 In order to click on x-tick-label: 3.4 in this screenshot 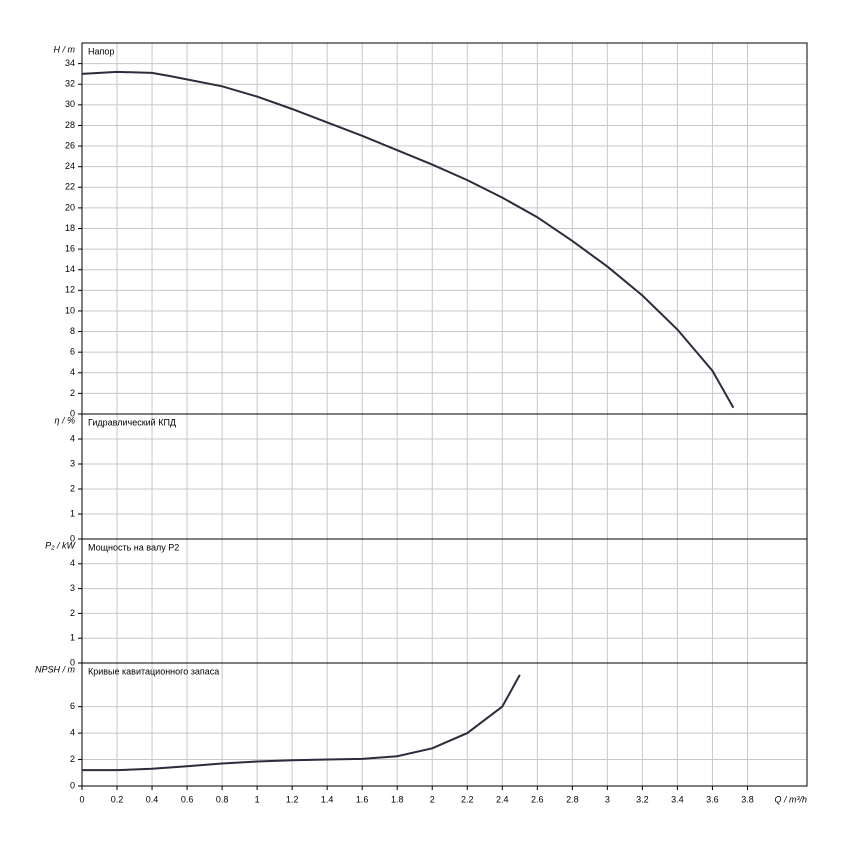, I will do `click(677, 799)`.